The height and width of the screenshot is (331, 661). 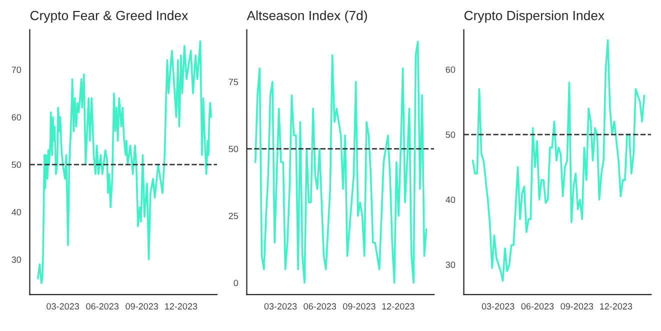 I want to click on chart-title: Crypto Fear & Greed Index, so click(x=109, y=16).